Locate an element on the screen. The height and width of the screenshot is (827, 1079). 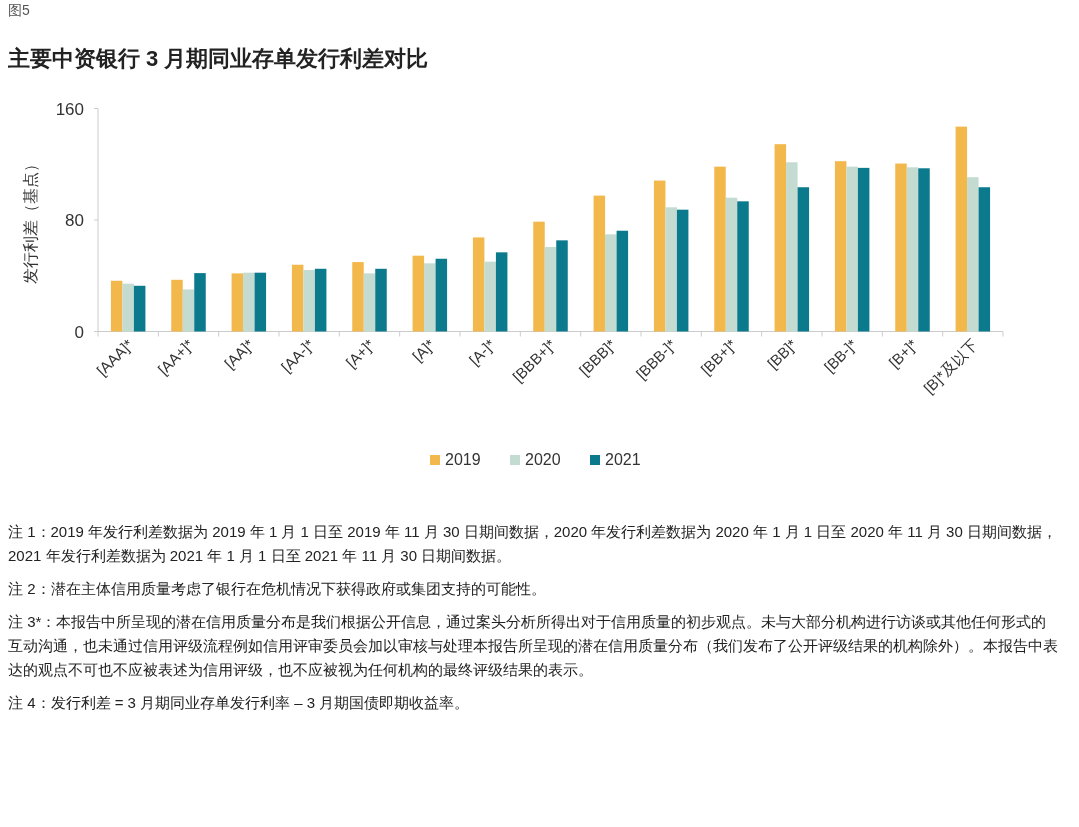
legend-label: 2021 is located at coordinates (623, 459).